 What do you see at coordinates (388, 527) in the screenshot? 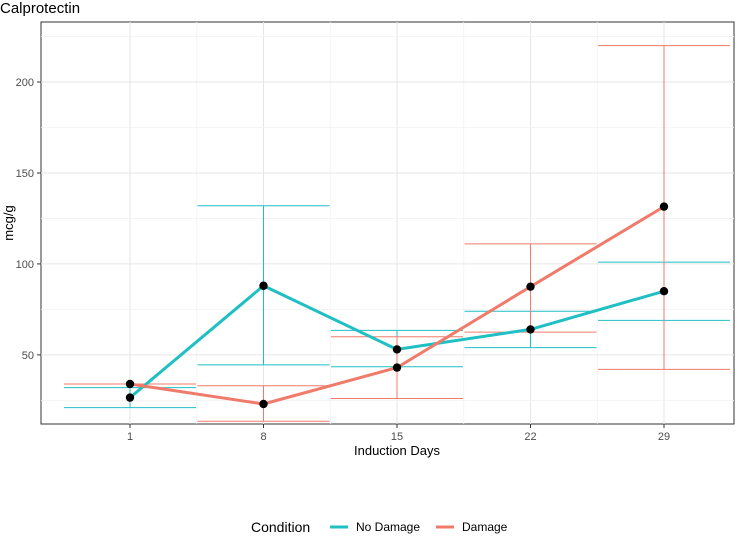
I see `legend-label-no-damage: No Damage` at bounding box center [388, 527].